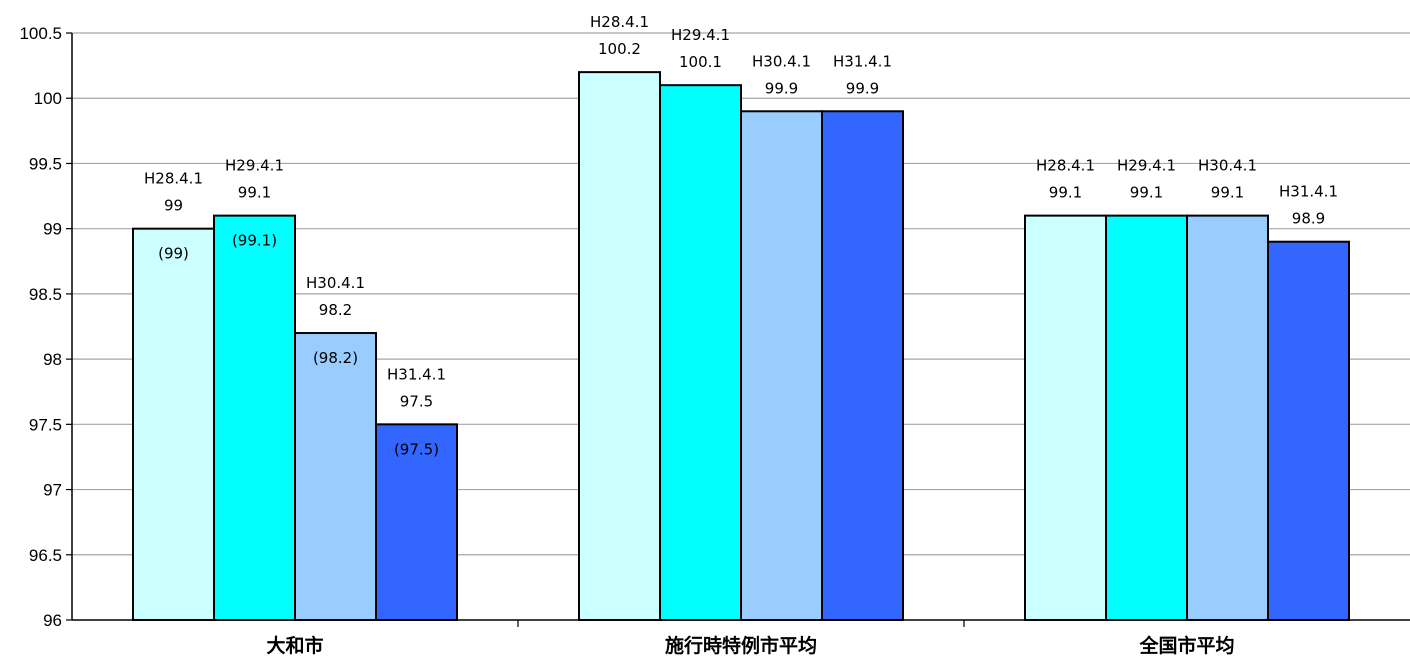 The width and height of the screenshot is (1410, 659). I want to click on data-label-inner: (97.5), so click(416, 449).